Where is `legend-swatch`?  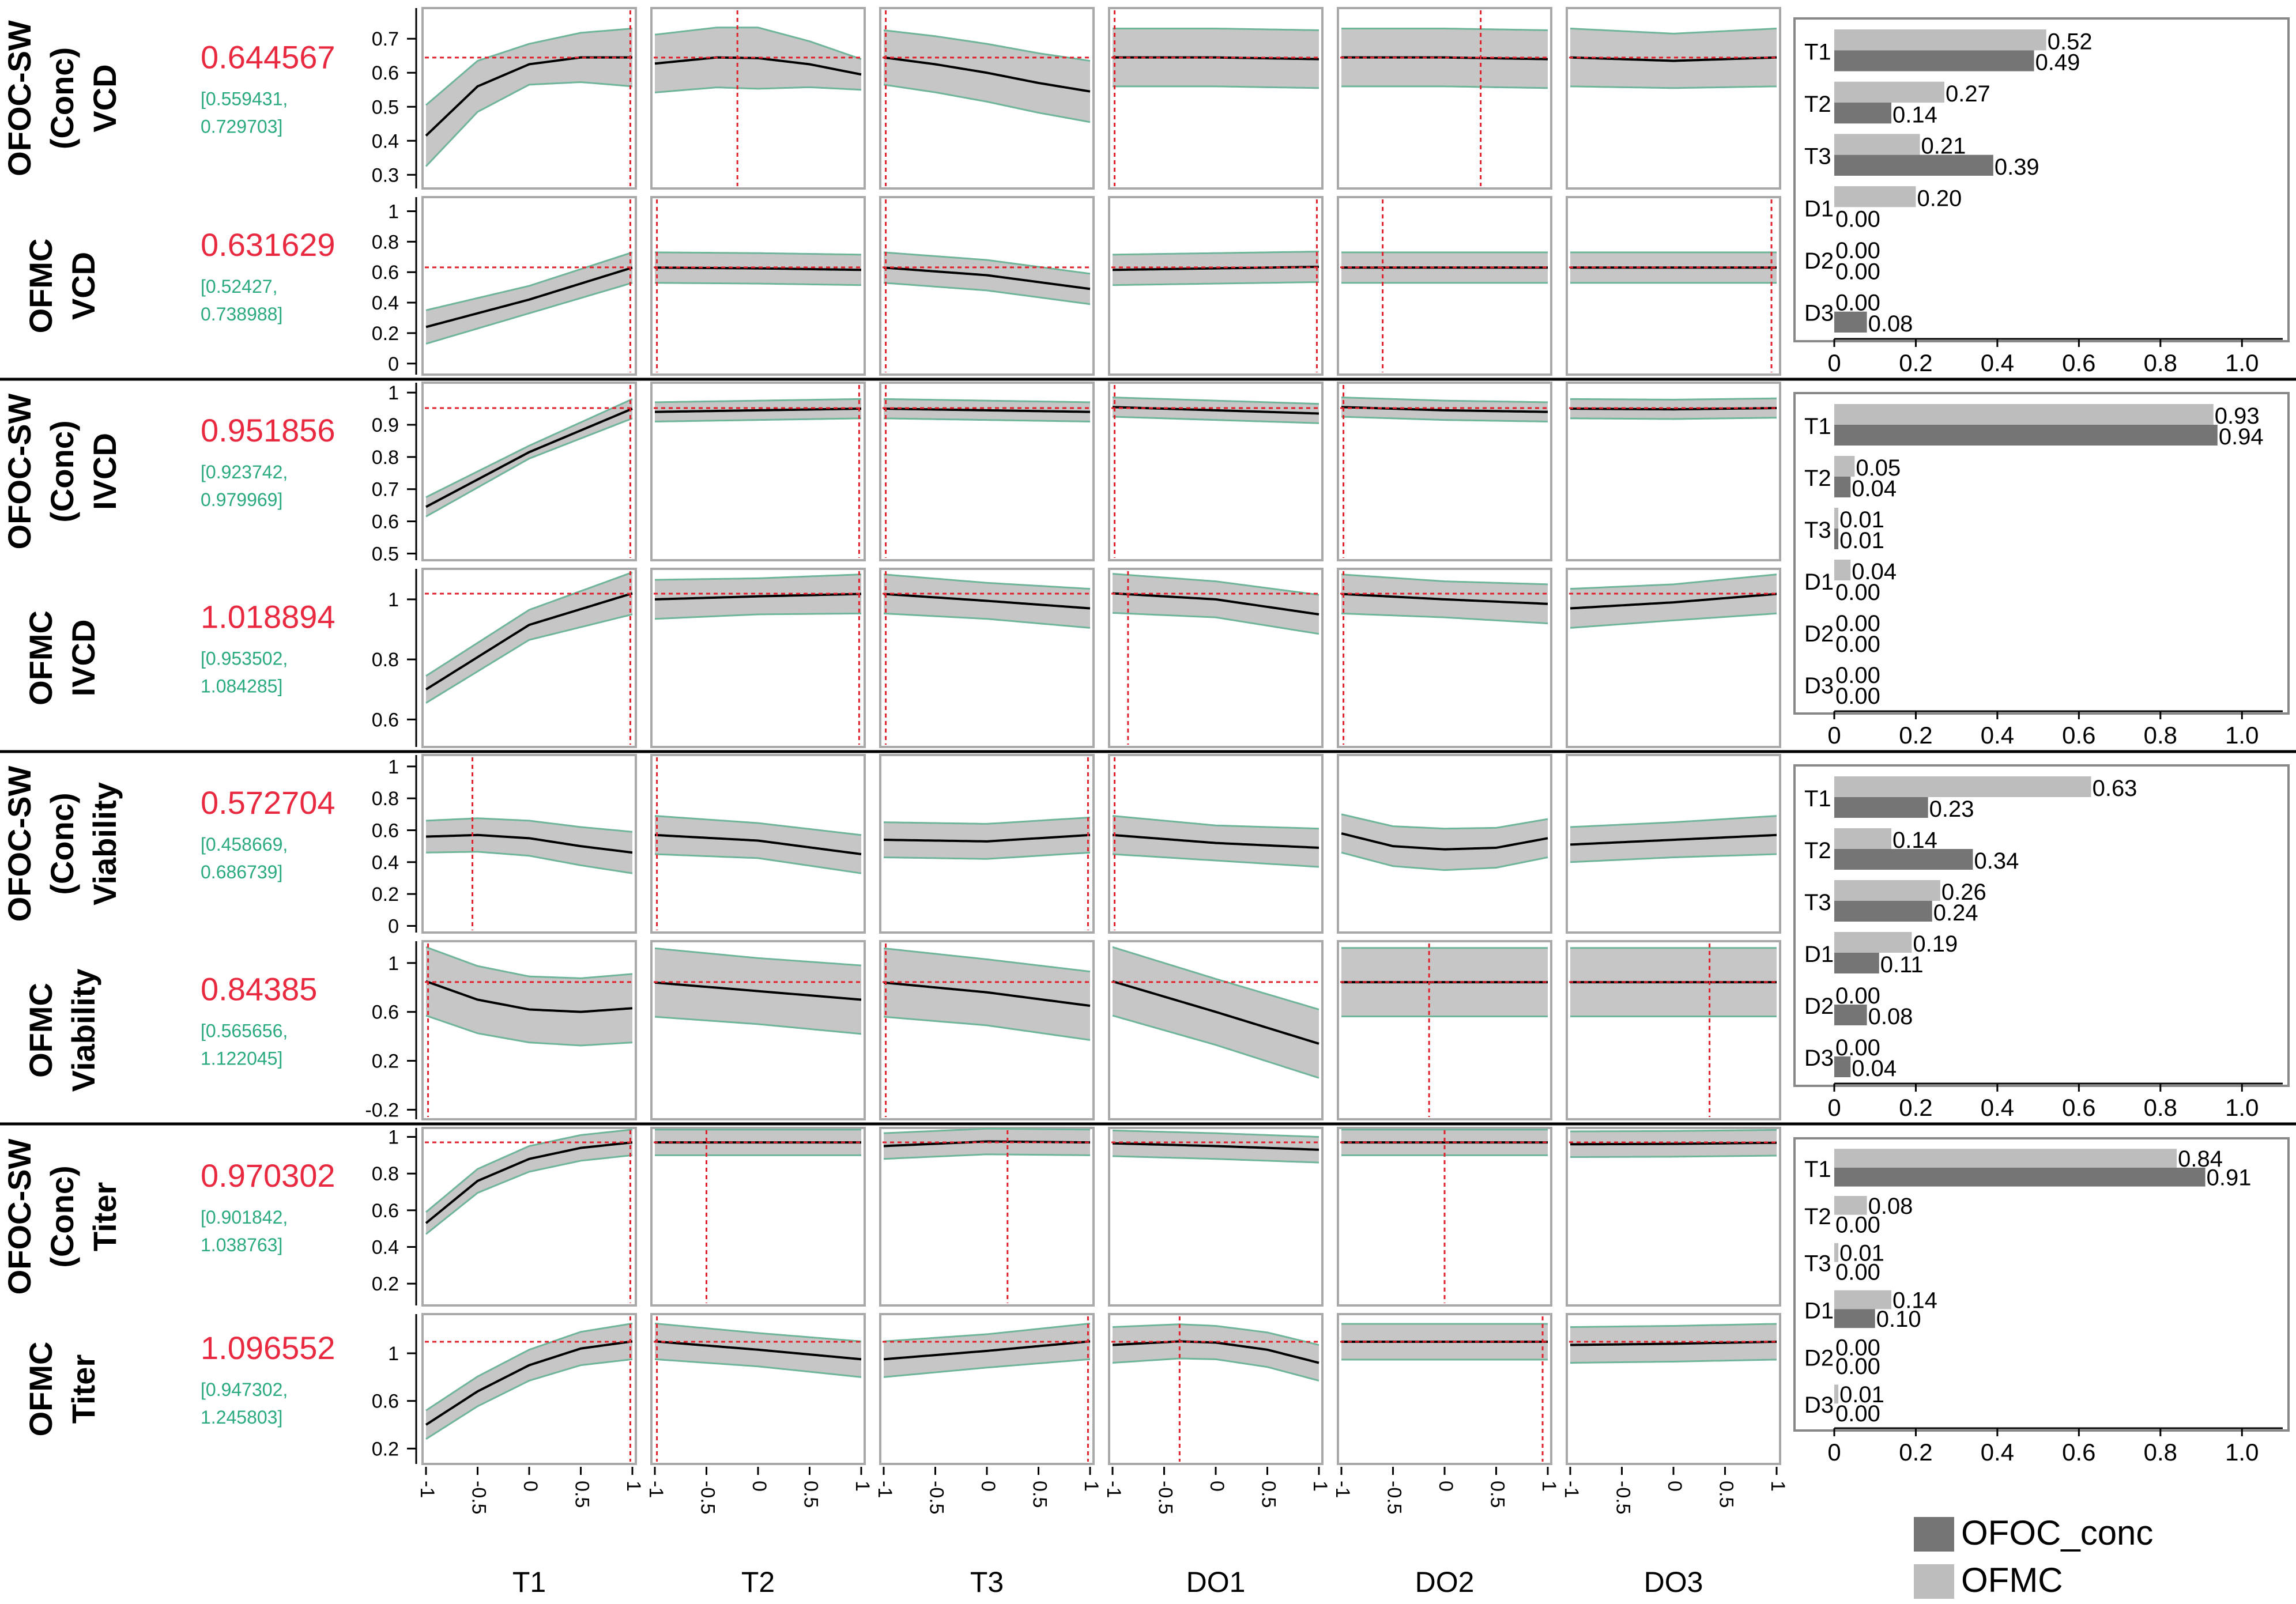
legend-swatch is located at coordinates (1934, 1534).